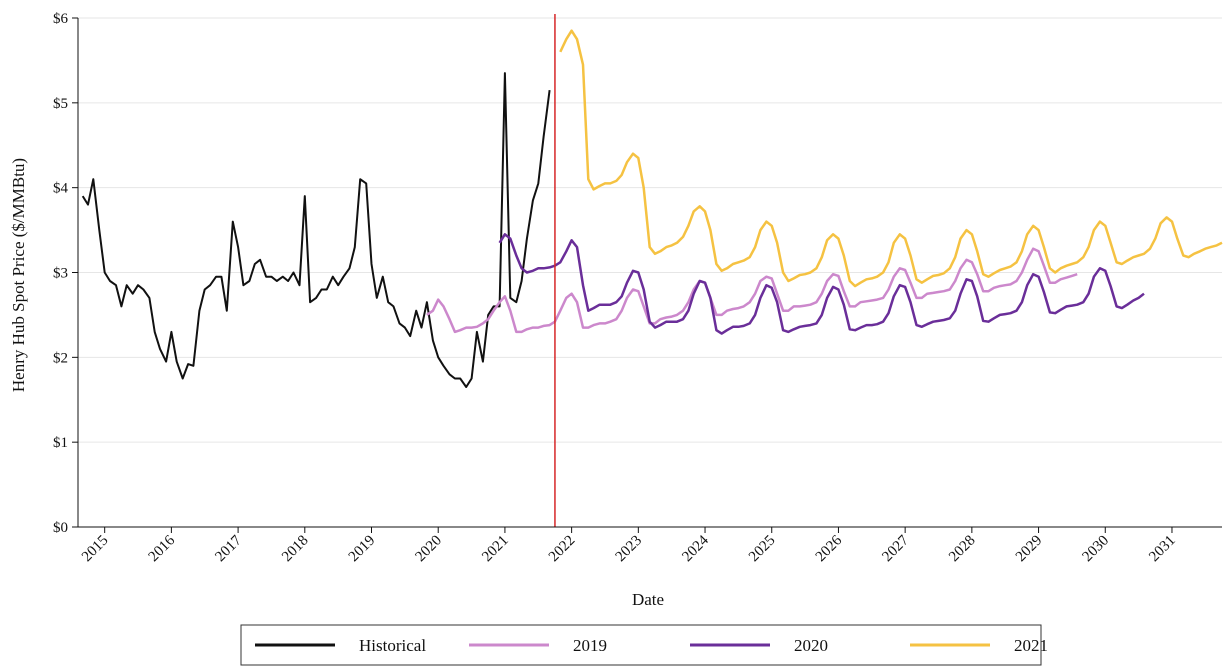 The width and height of the screenshot is (1225, 669). What do you see at coordinates (362, 549) in the screenshot?
I see `x-tick-label: 2019` at bounding box center [362, 549].